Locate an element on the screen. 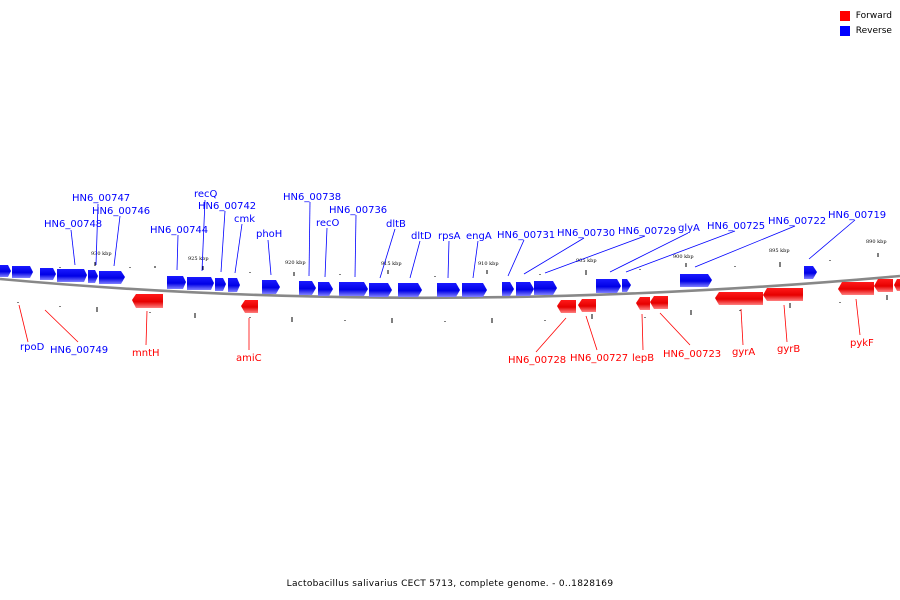 The height and width of the screenshot is (600, 900). gene-label: HN6_00729 is located at coordinates (647, 231).